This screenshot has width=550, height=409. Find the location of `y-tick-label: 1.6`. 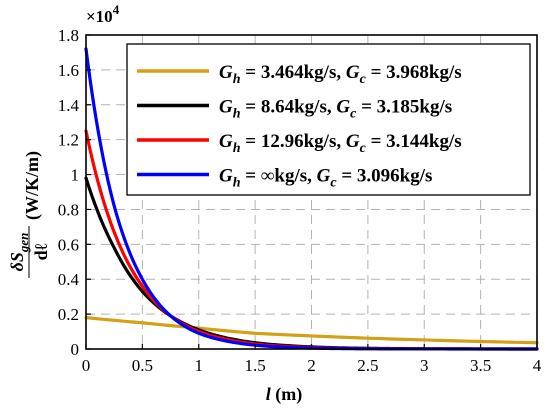

y-tick-label: 1.6 is located at coordinates (68, 70).